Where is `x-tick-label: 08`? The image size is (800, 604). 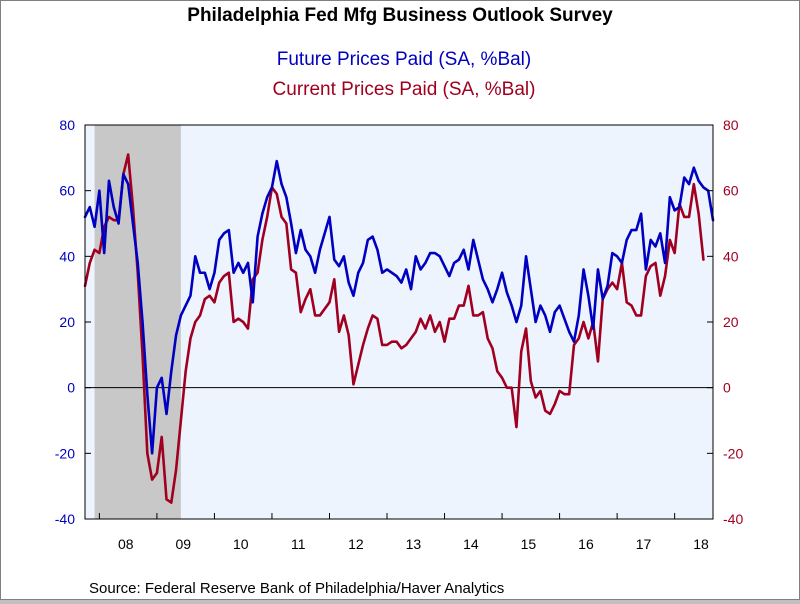
x-tick-label: 08 is located at coordinates (126, 544).